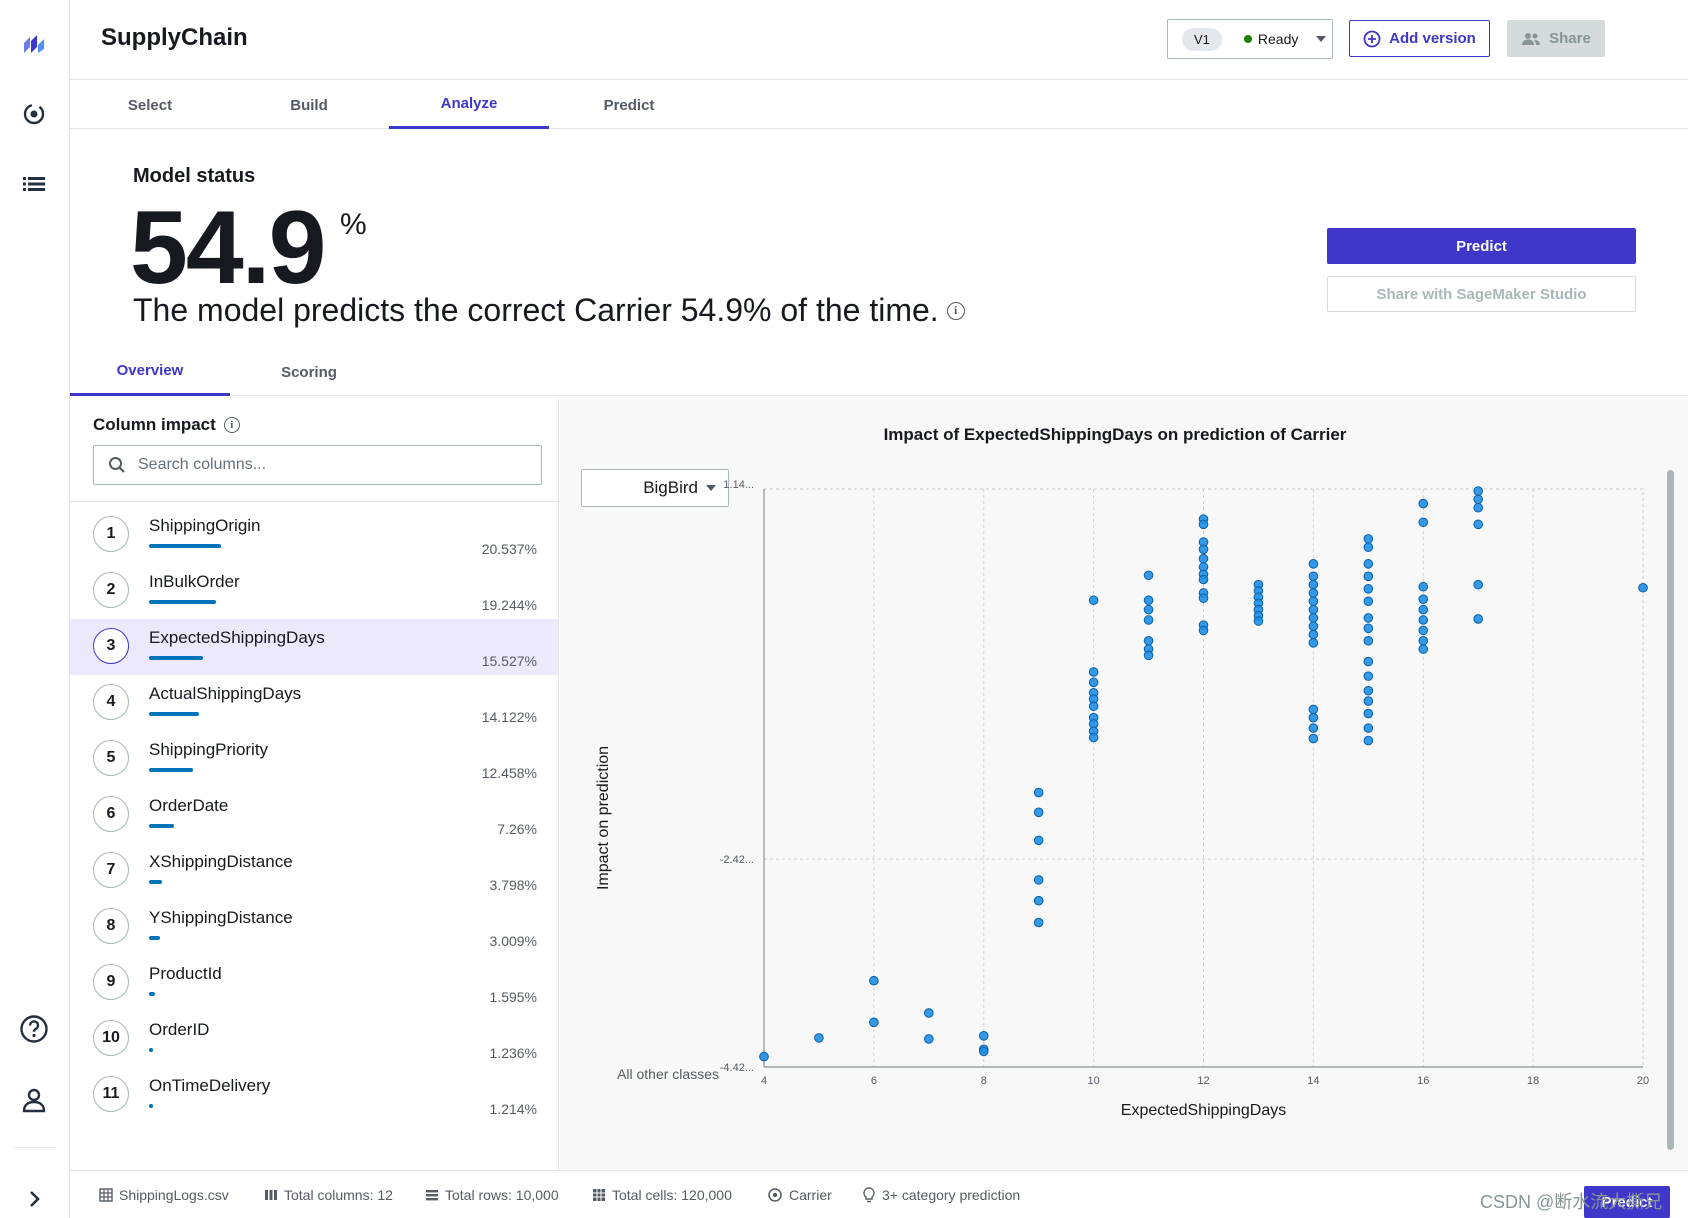 The height and width of the screenshot is (1218, 1688). Describe the element at coordinates (1094, 1081) in the screenshot. I see `x-tick-label: 10` at that location.